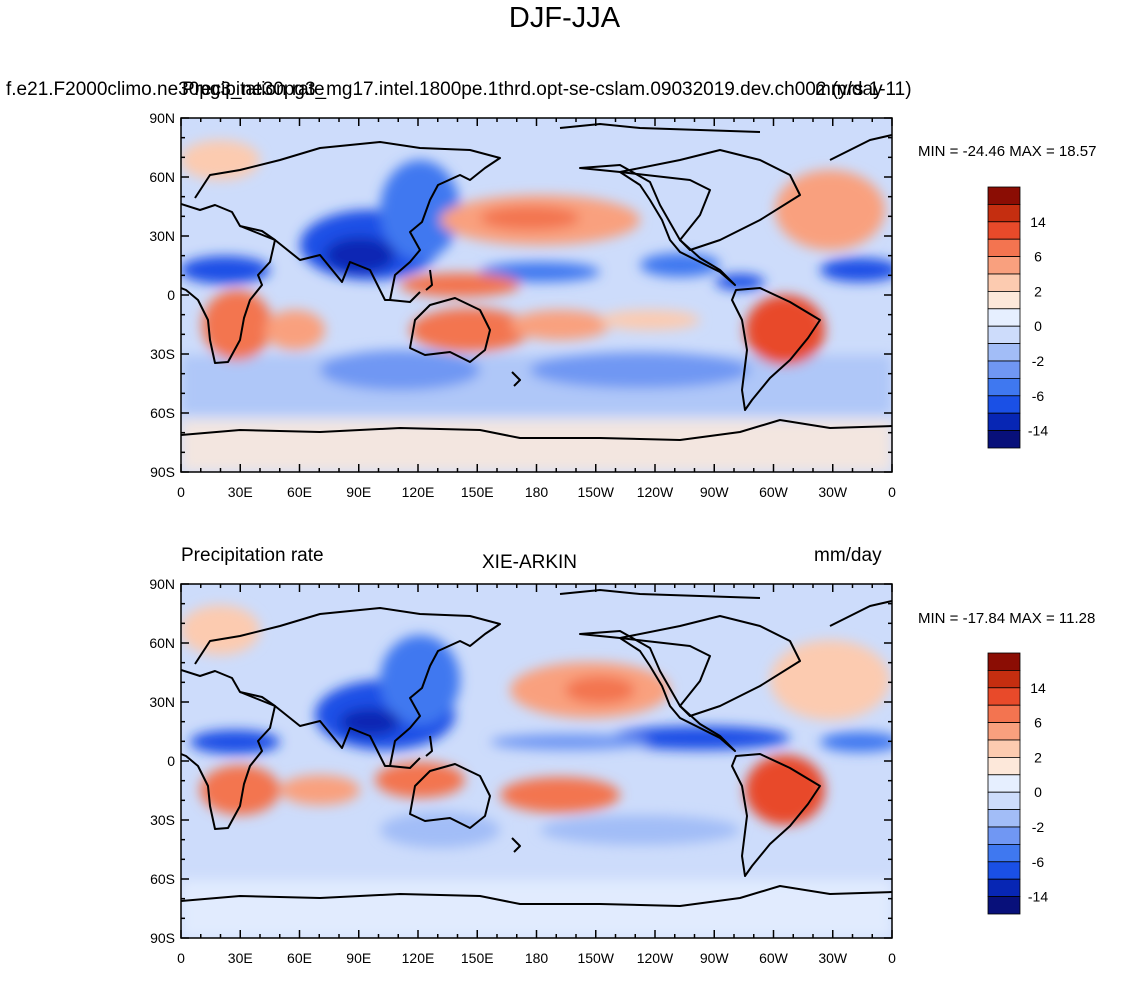  I want to click on panel-1-stats: MIN = -24.46 MAX = 18.57, so click(1007, 151).